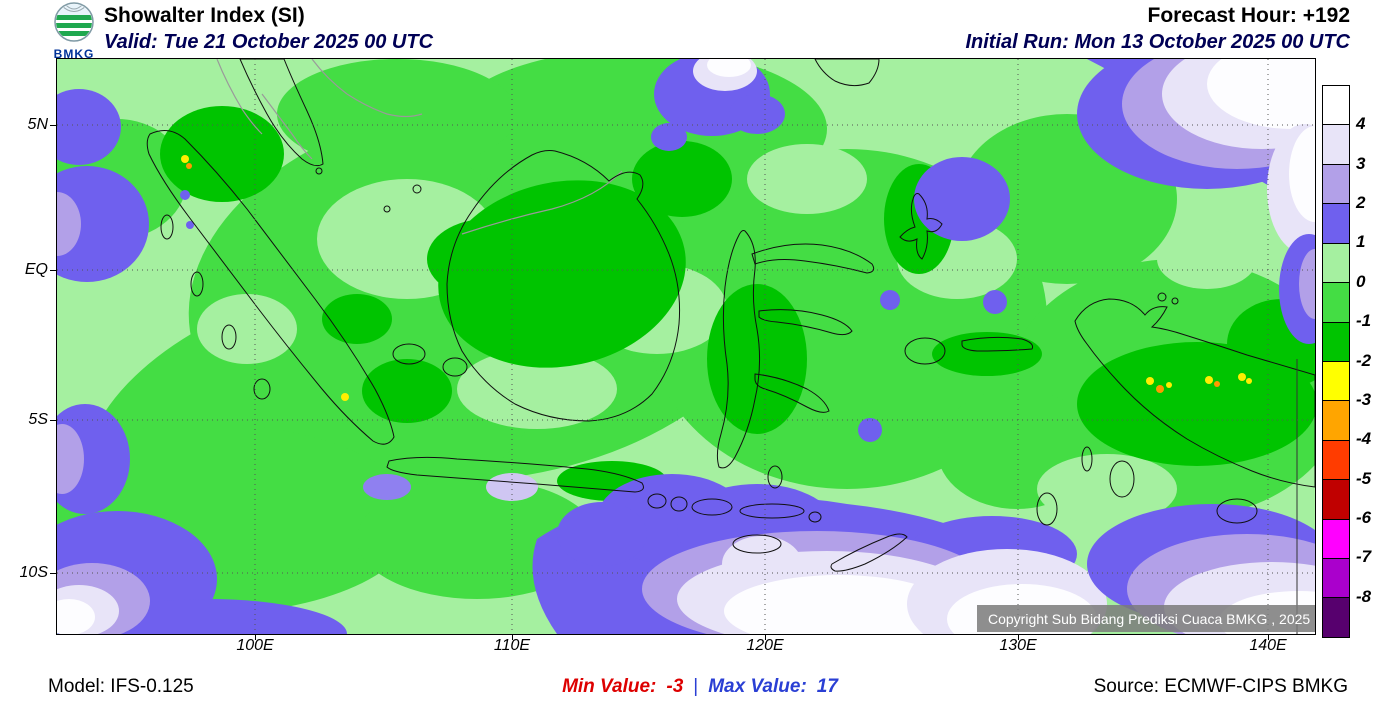  I want to click on colorbar-label: -1, so click(1364, 320).